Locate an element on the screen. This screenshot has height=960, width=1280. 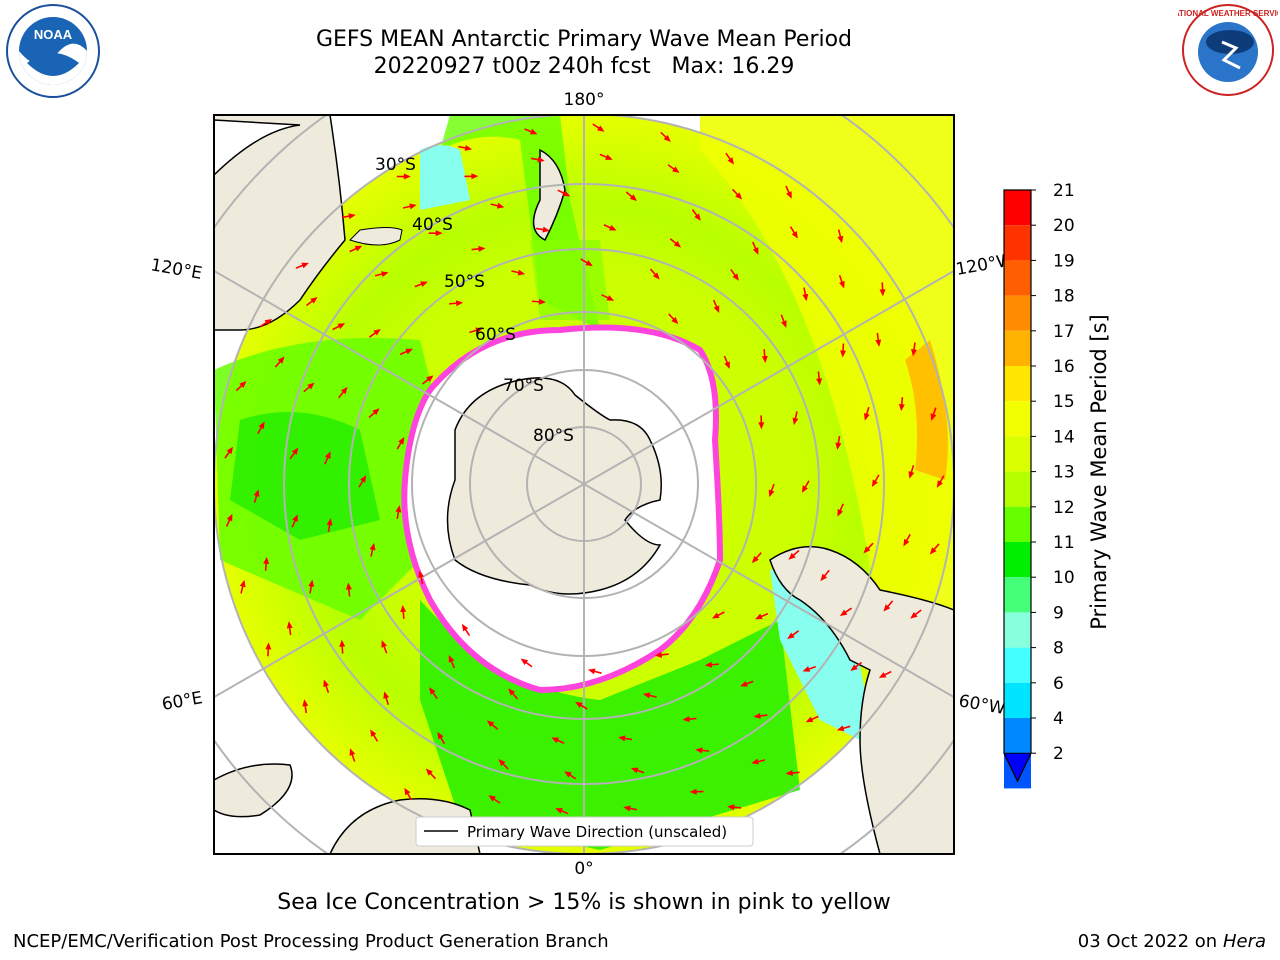
map-legend: Primary Wave Direction (unscaled) is located at coordinates (584, 831).